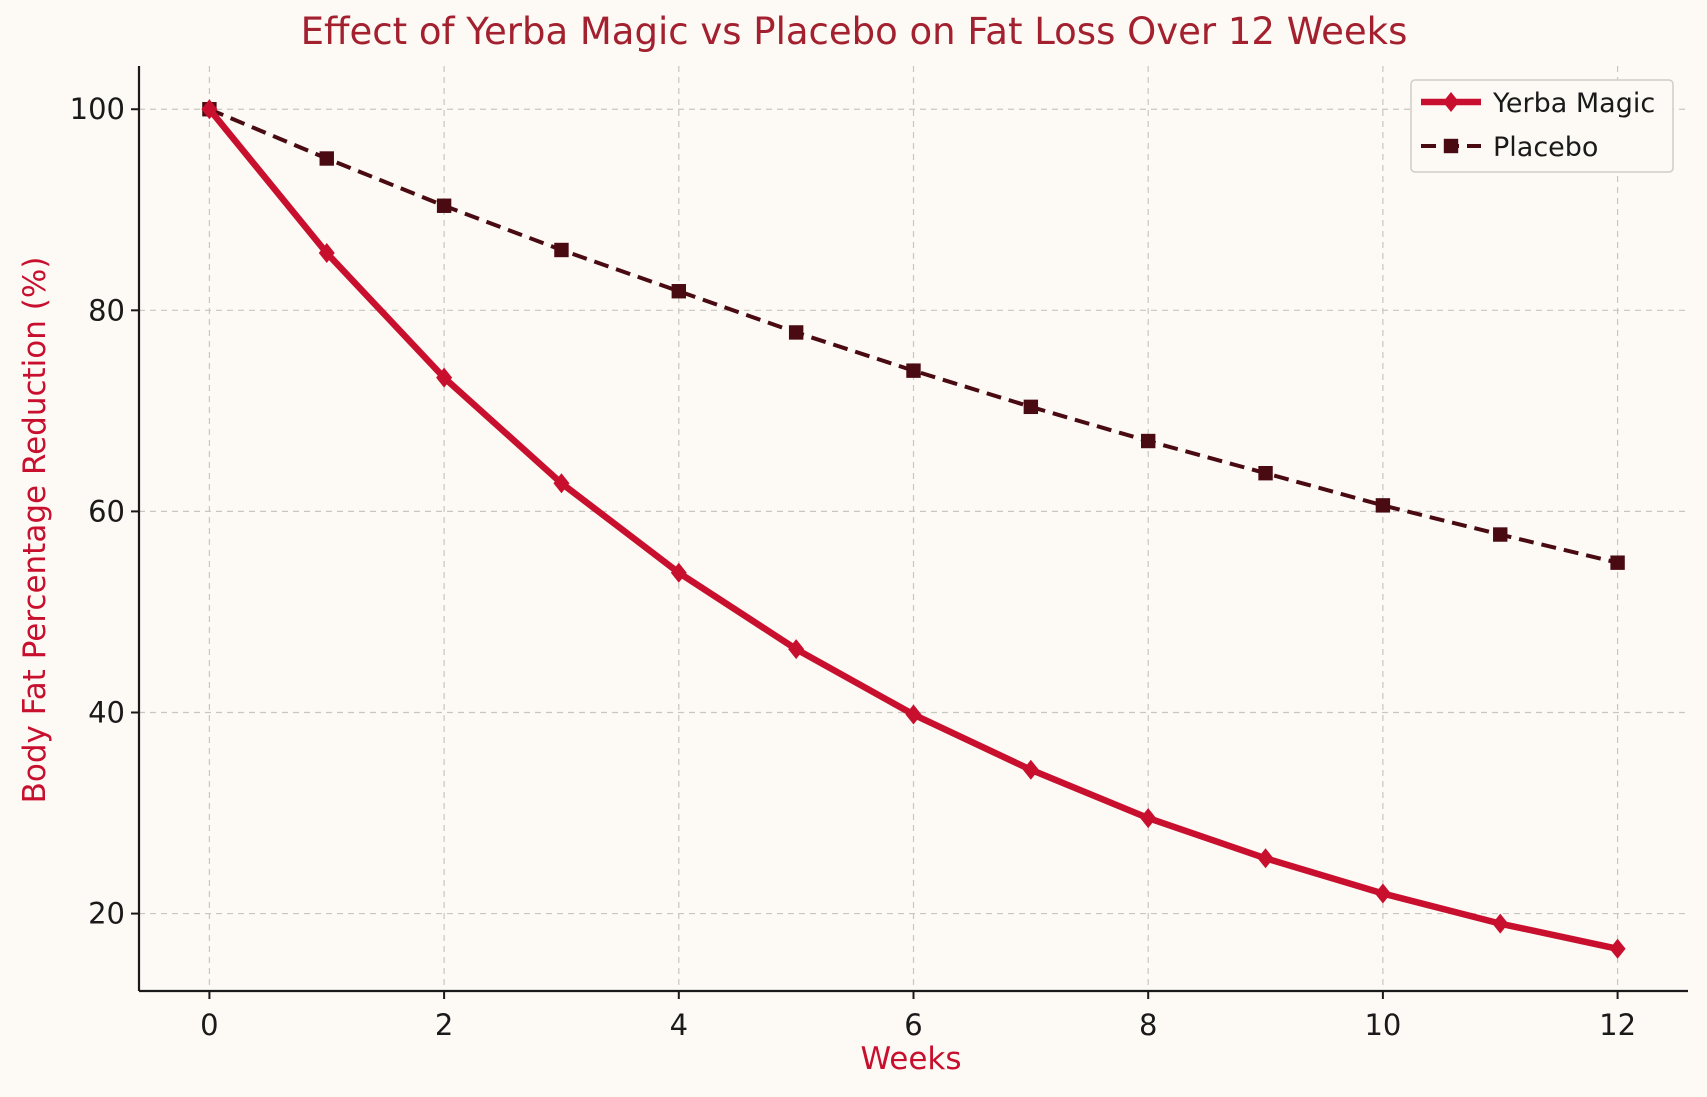  Describe the element at coordinates (910, 1059) in the screenshot. I see `x-axis-label: Weeks` at that location.